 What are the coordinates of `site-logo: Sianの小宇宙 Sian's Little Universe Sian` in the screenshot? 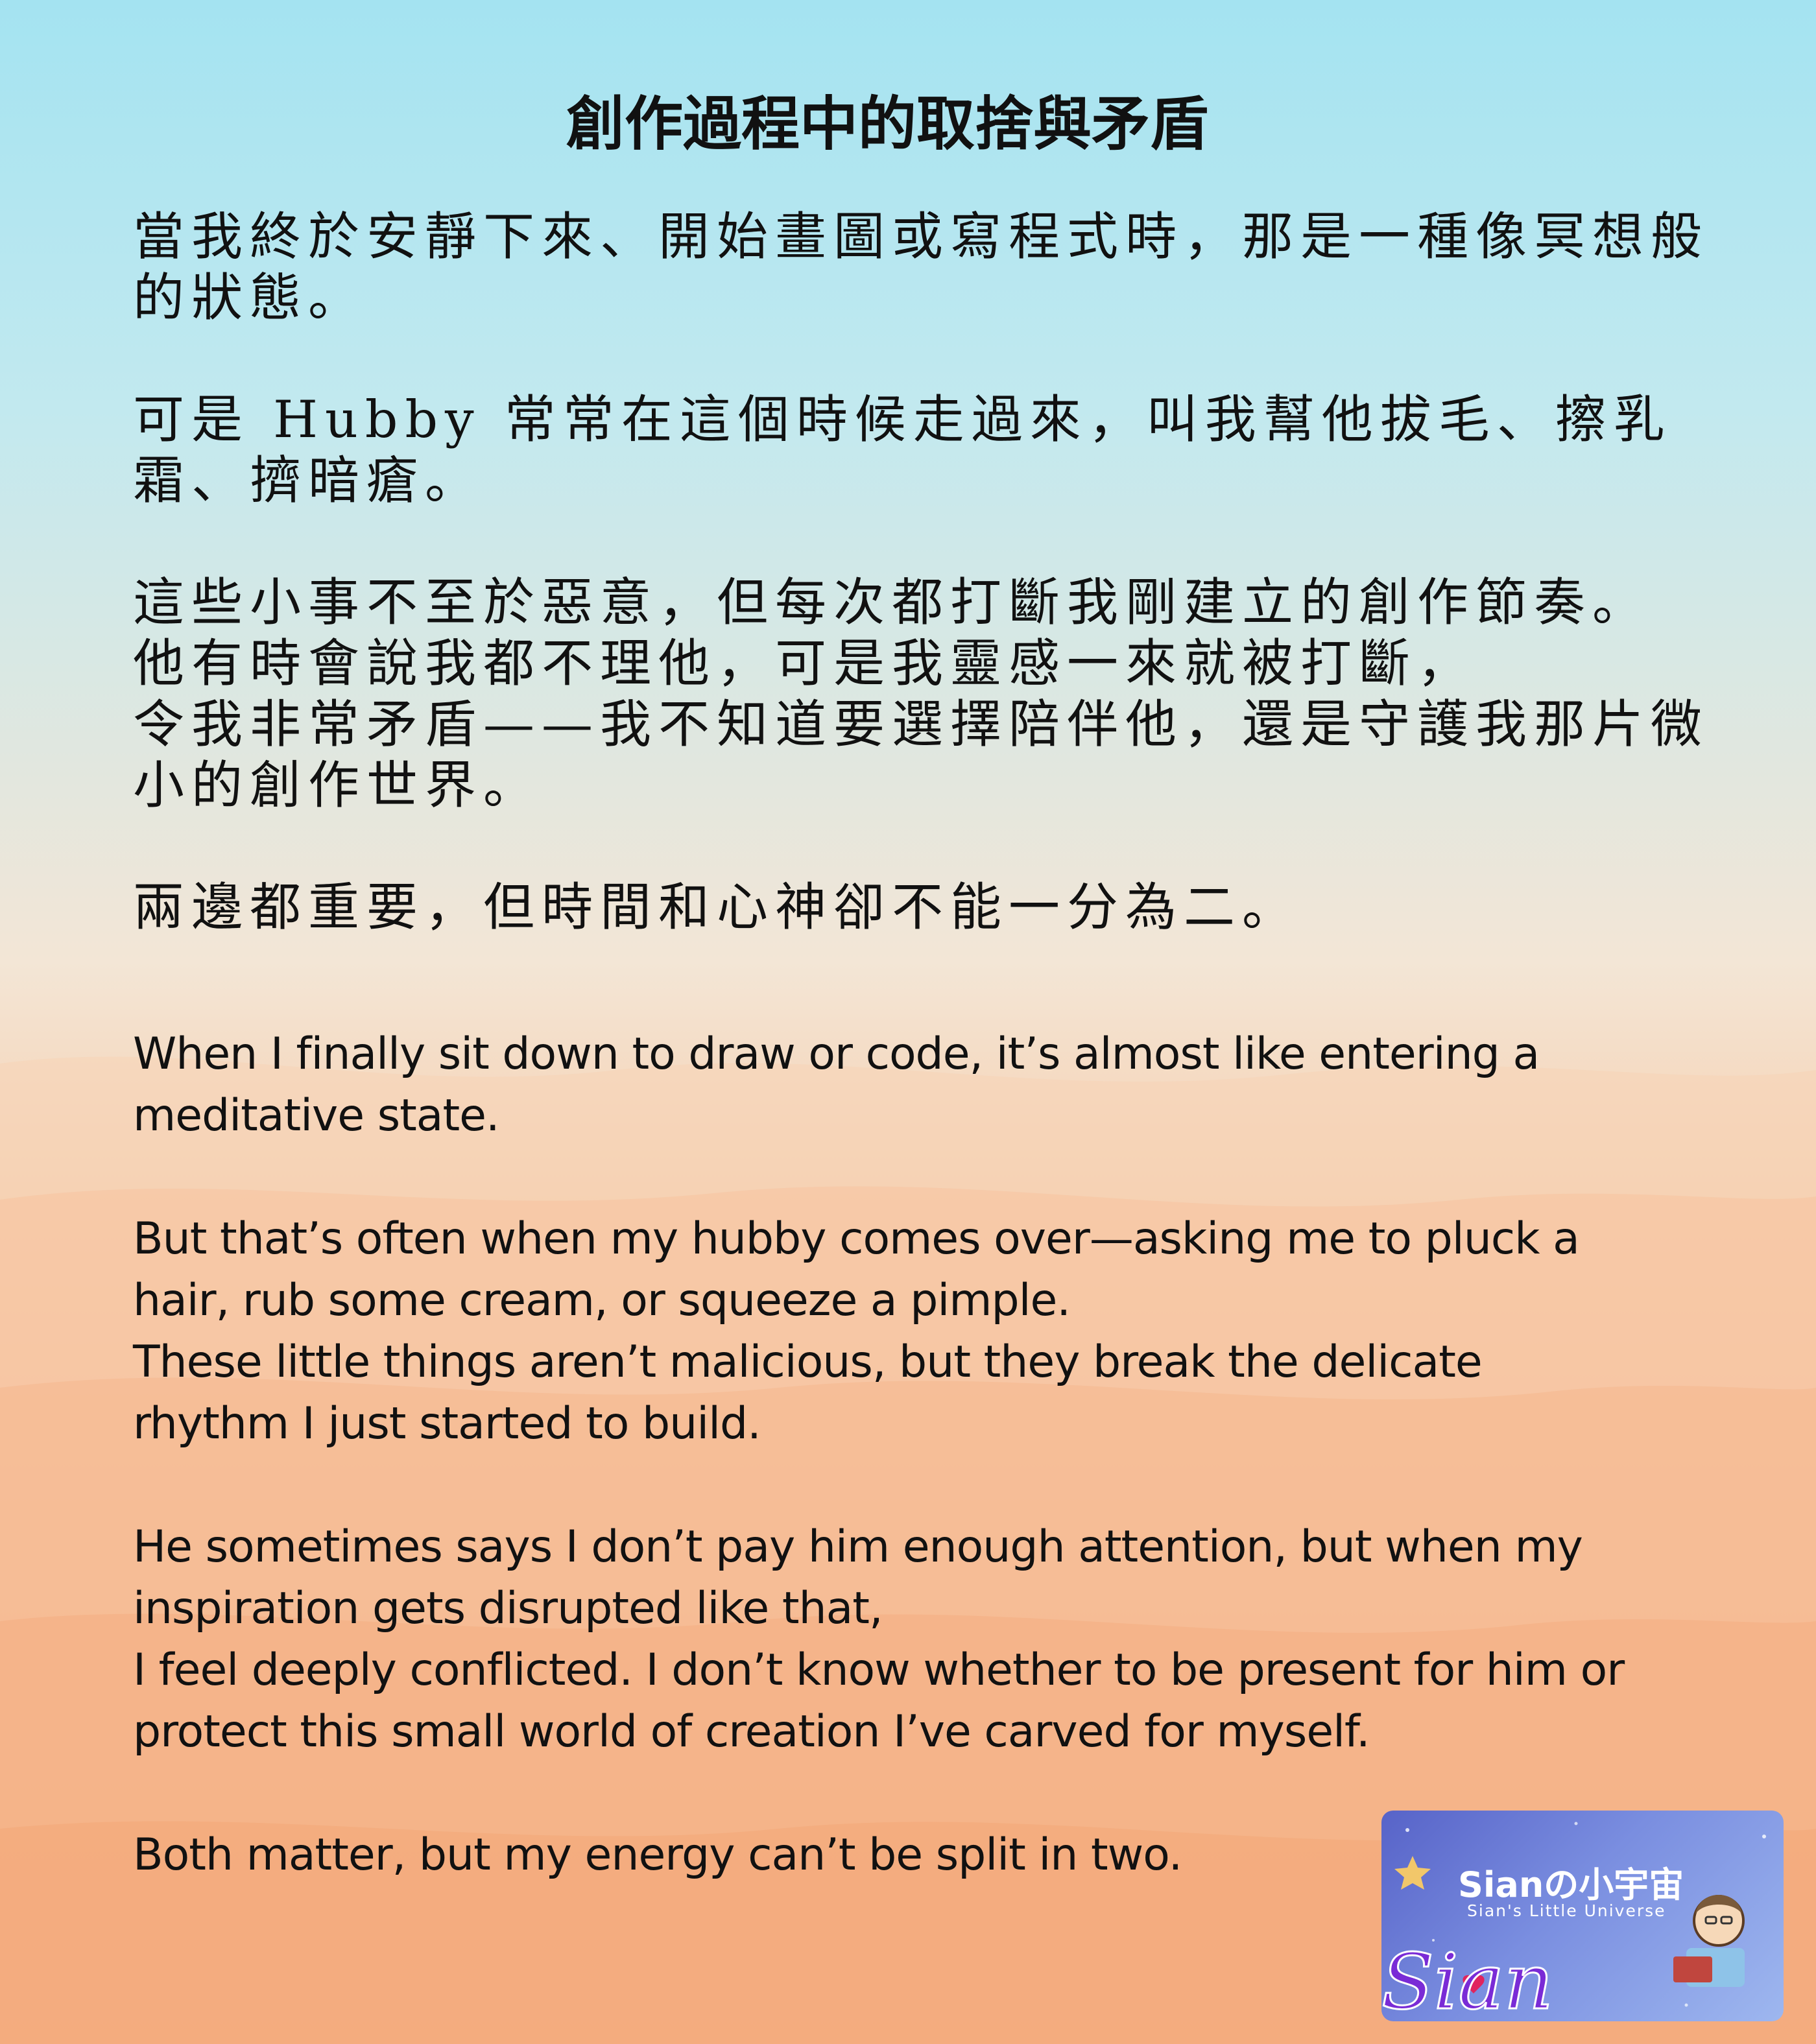 It's located at (1582, 1916).